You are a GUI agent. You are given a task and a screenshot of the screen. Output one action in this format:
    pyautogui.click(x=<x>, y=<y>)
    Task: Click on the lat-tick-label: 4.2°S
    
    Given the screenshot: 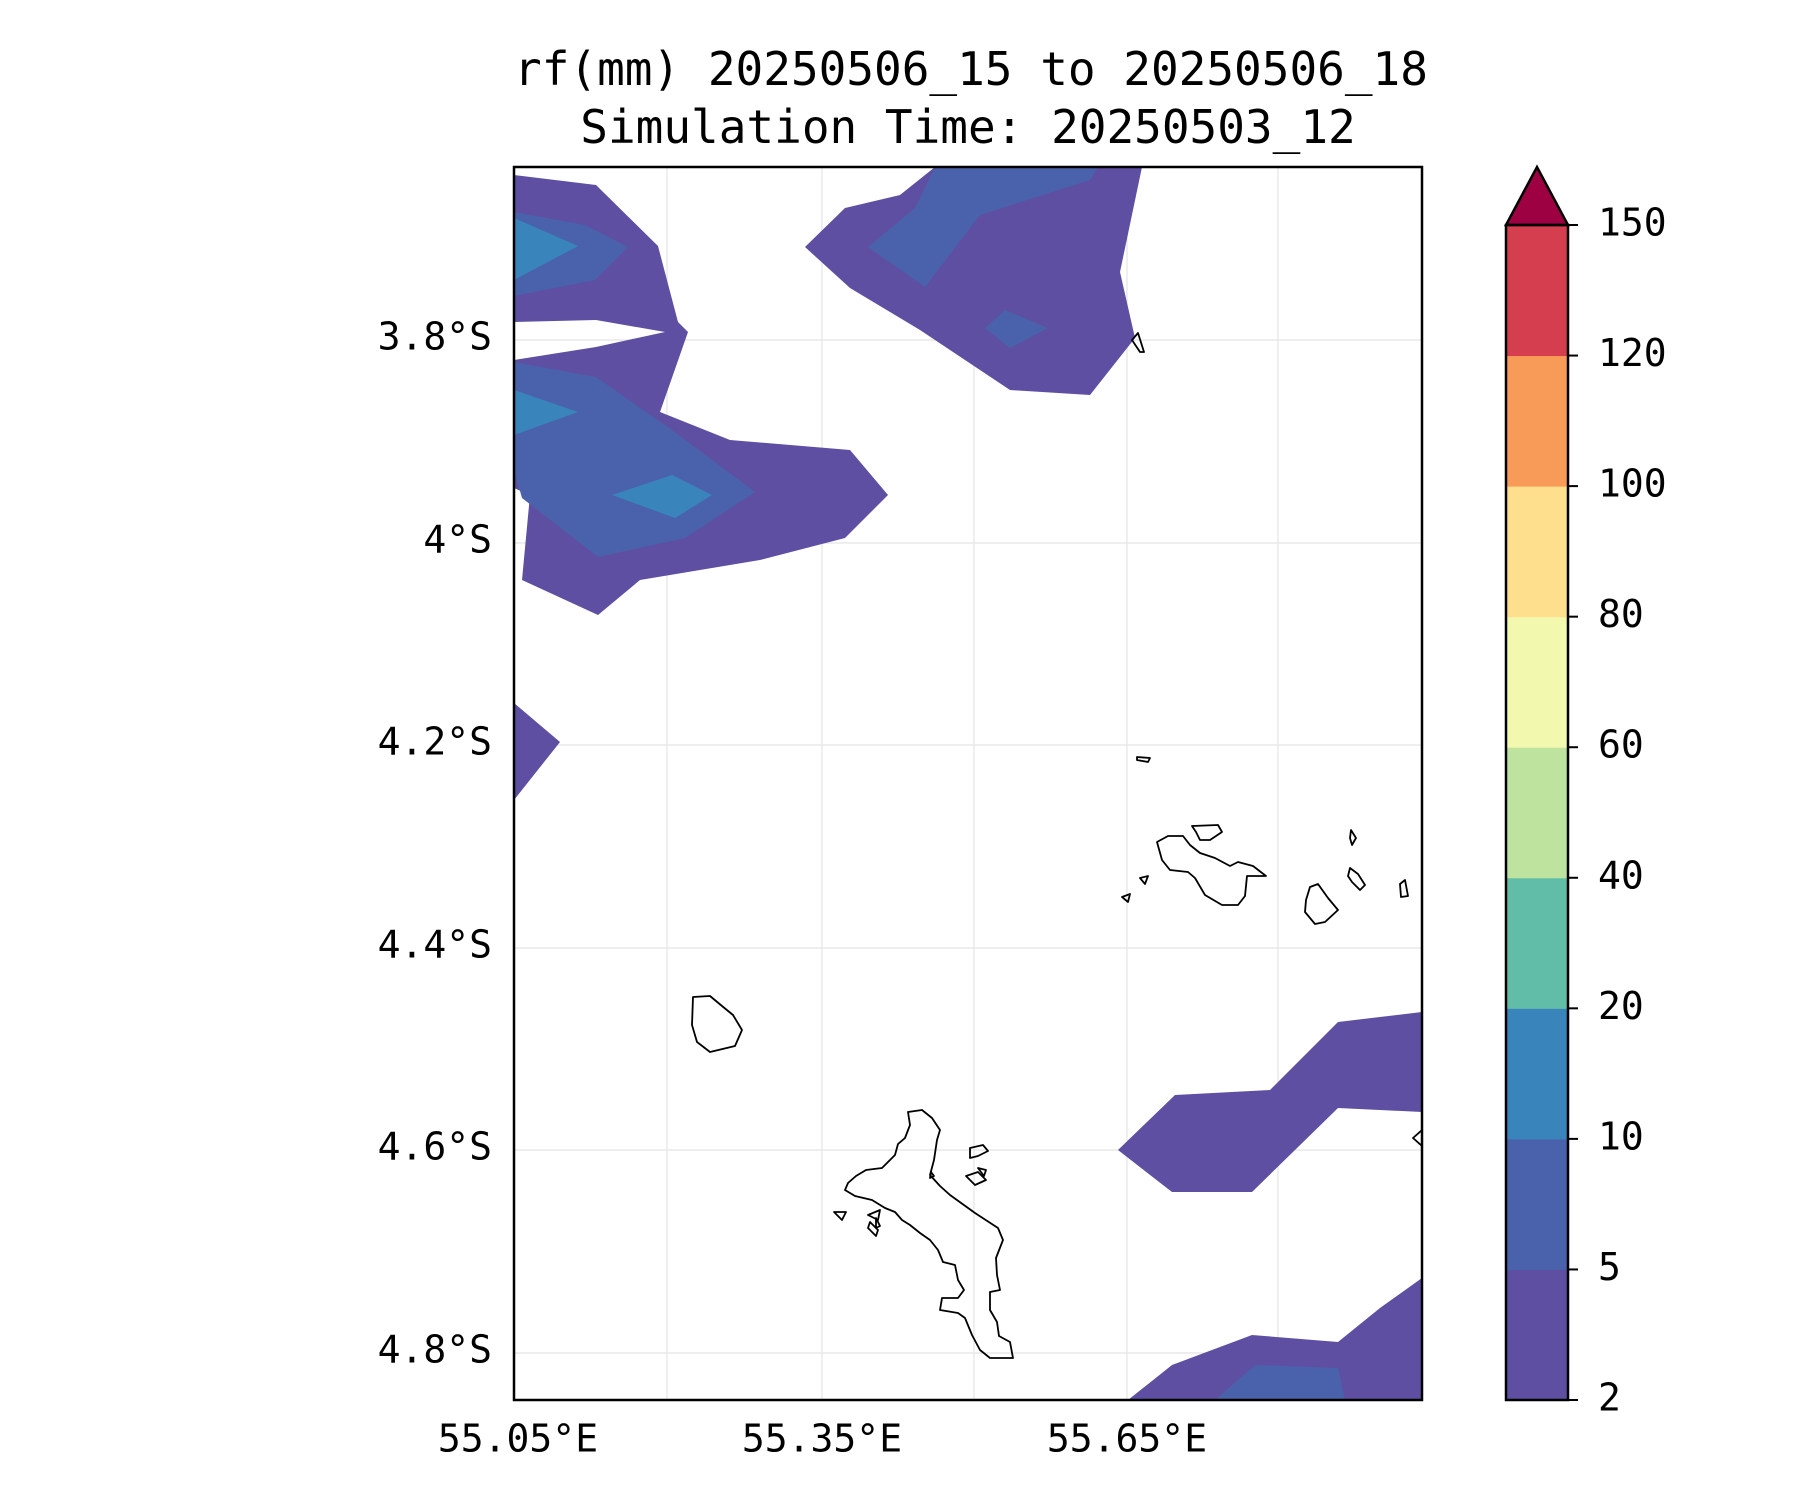 What is the action you would take?
    pyautogui.click(x=435, y=742)
    